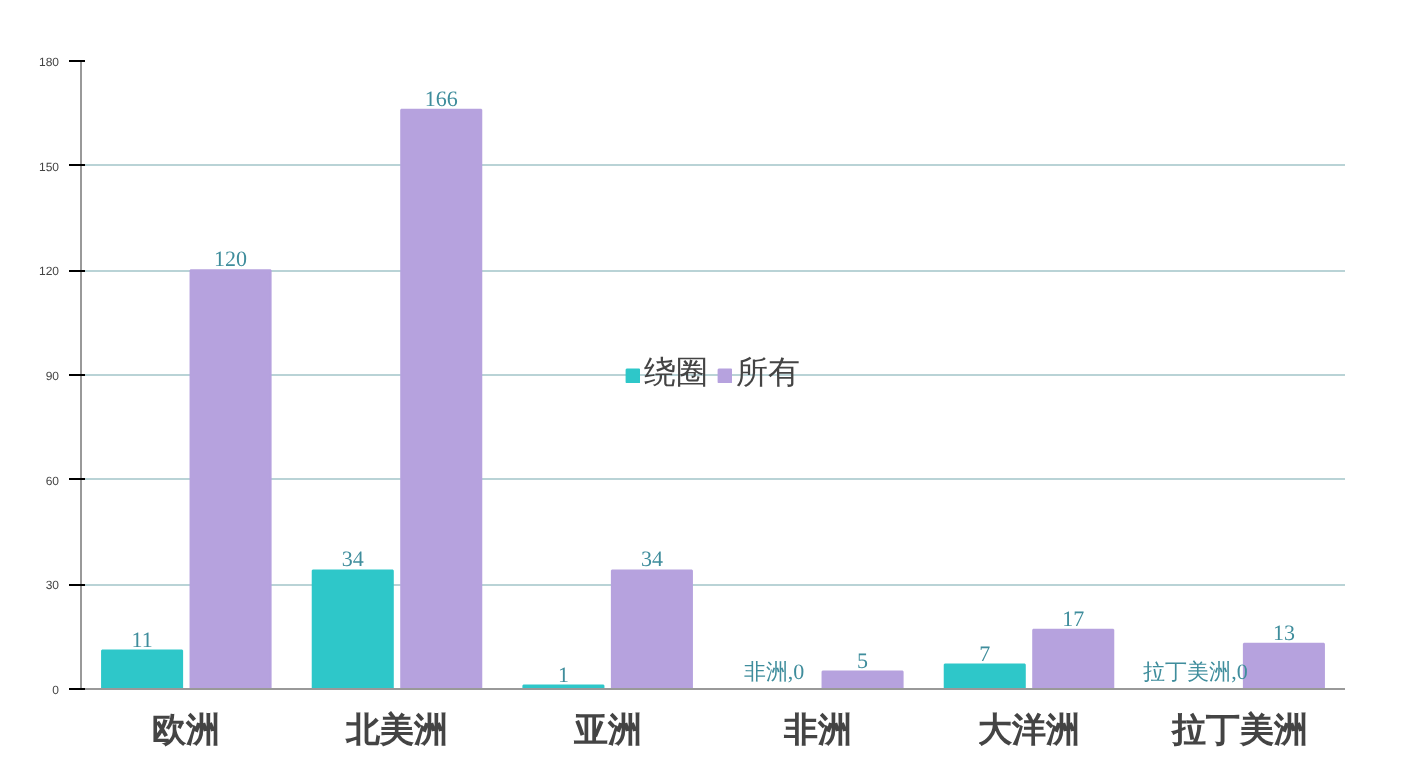  Describe the element at coordinates (186, 731) in the screenshot. I see `x-tick-label: 欧洲` at that location.